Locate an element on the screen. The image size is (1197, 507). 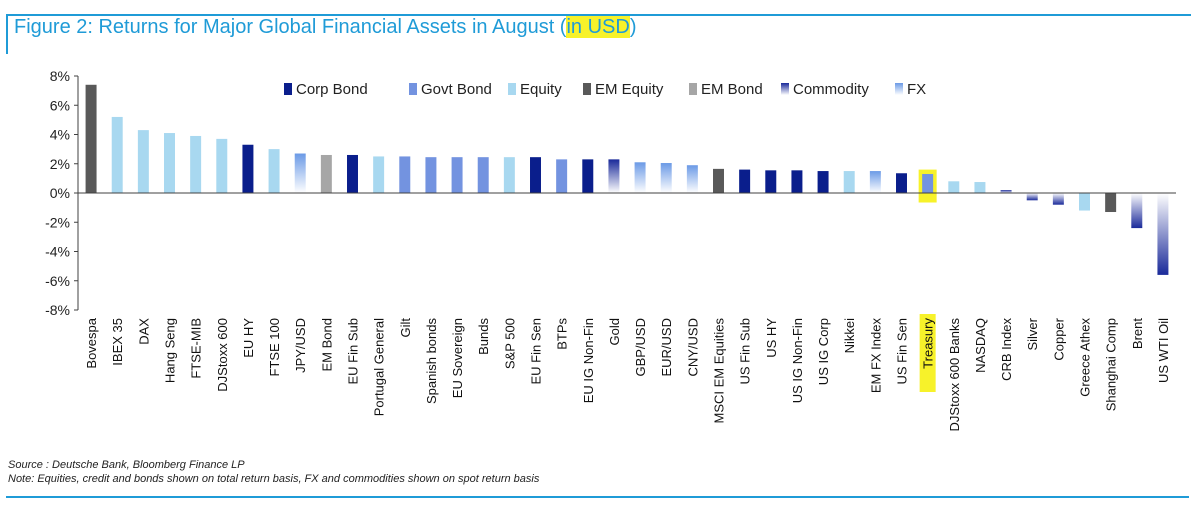
title-text-end: ) is located at coordinates (633, 27).